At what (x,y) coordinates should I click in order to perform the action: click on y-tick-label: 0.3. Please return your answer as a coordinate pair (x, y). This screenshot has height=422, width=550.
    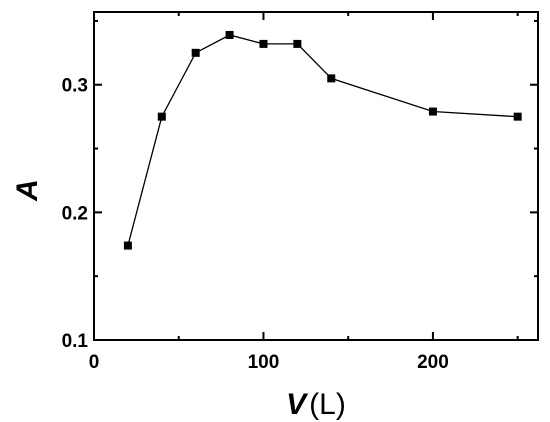
    Looking at the image, I should click on (75, 86).